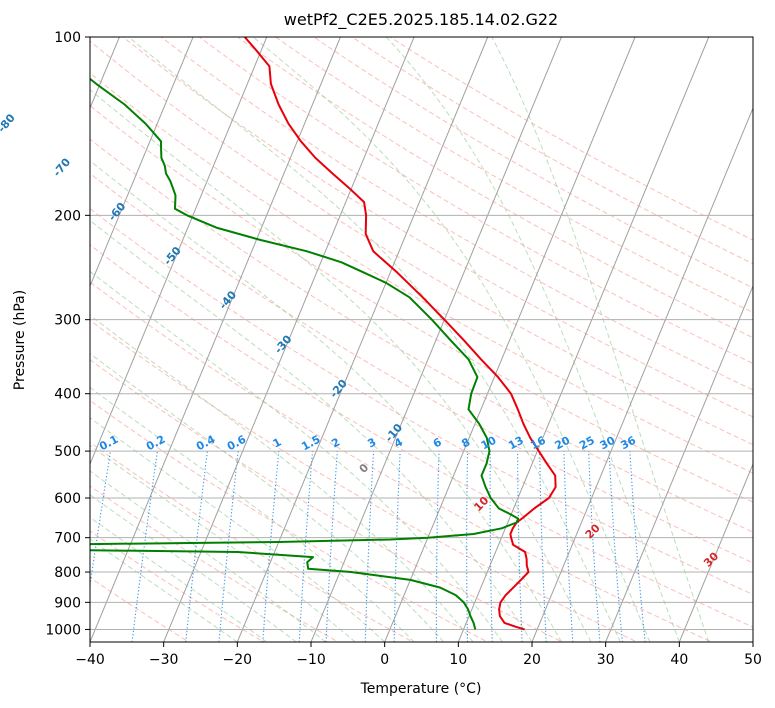 The height and width of the screenshot is (708, 775). What do you see at coordinates (587, 443) in the screenshot?
I see `mixing-ratio-label: 25` at bounding box center [587, 443].